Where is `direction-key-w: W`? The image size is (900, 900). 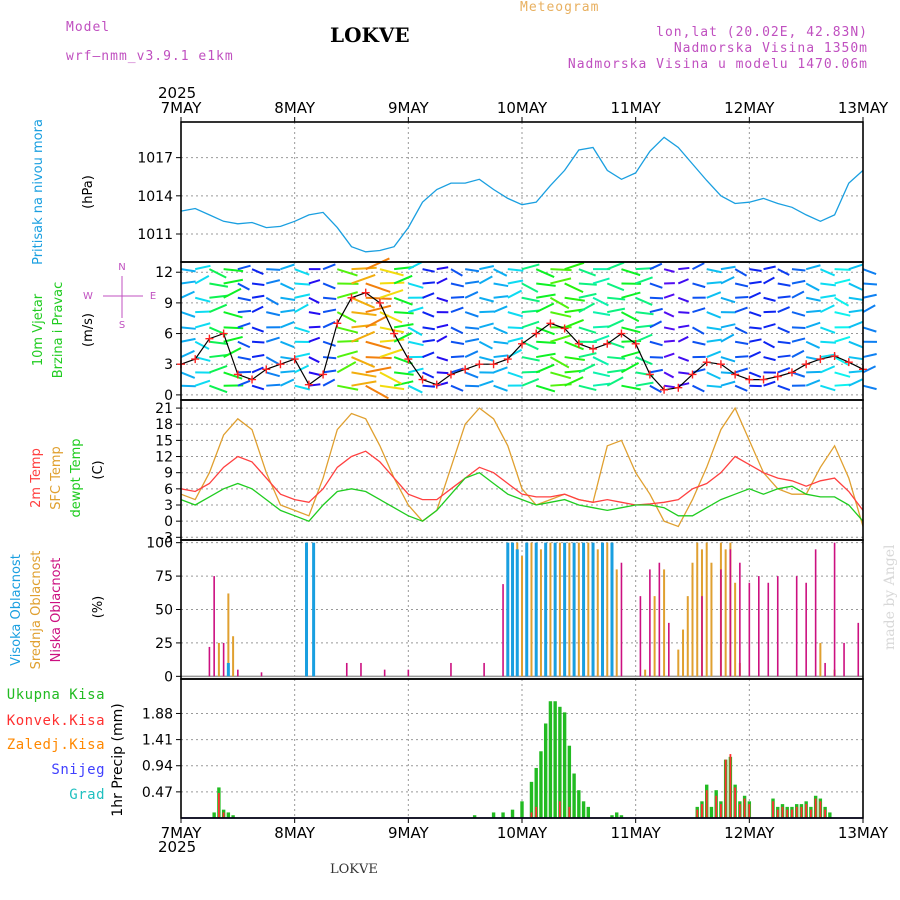
direction-key-w: W is located at coordinates (88, 296).